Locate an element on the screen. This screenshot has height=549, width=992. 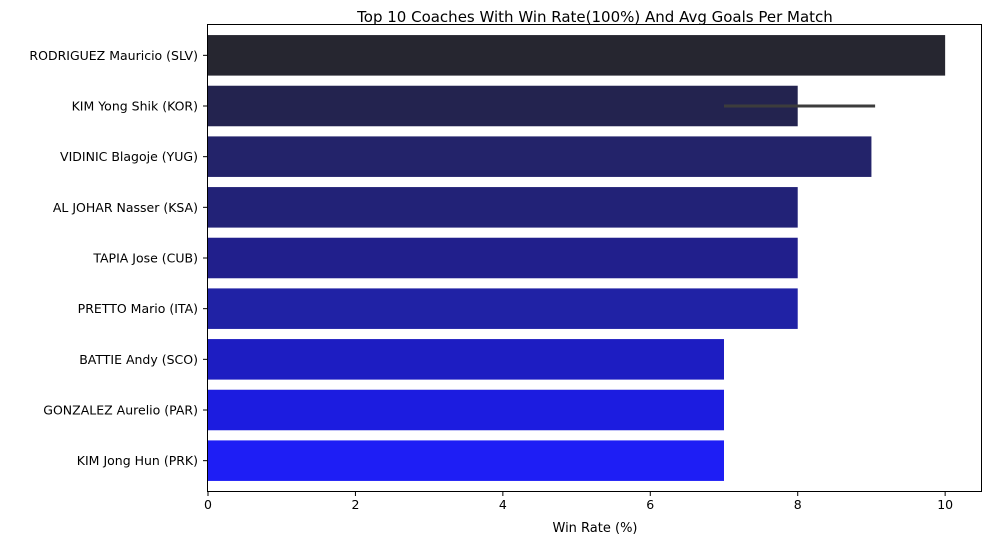
x-tick-label: 2 is located at coordinates (355, 504).